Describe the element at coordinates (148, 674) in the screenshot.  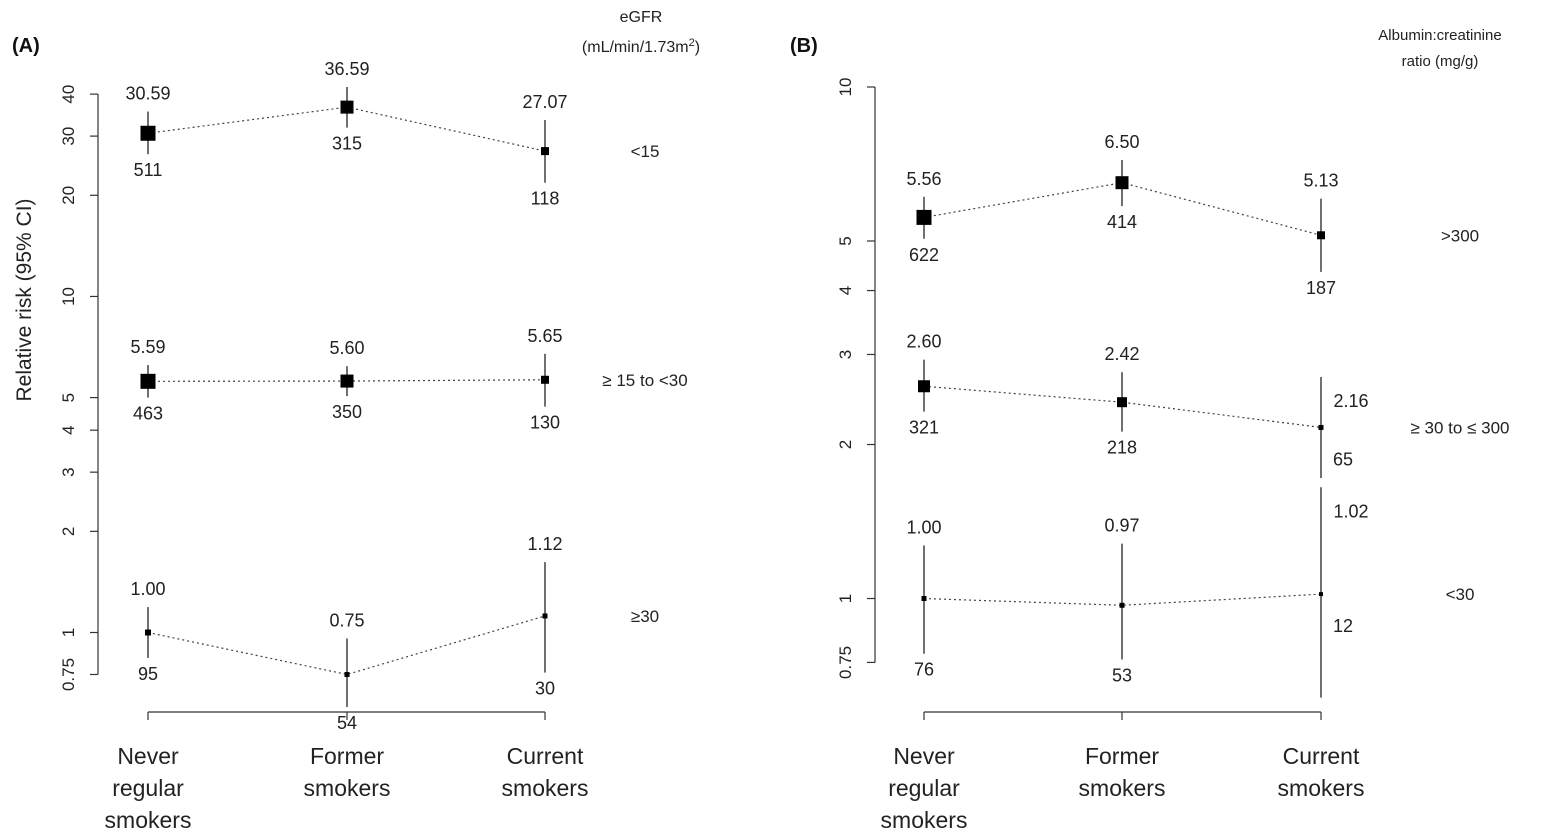
I see `count-label: 95` at that location.